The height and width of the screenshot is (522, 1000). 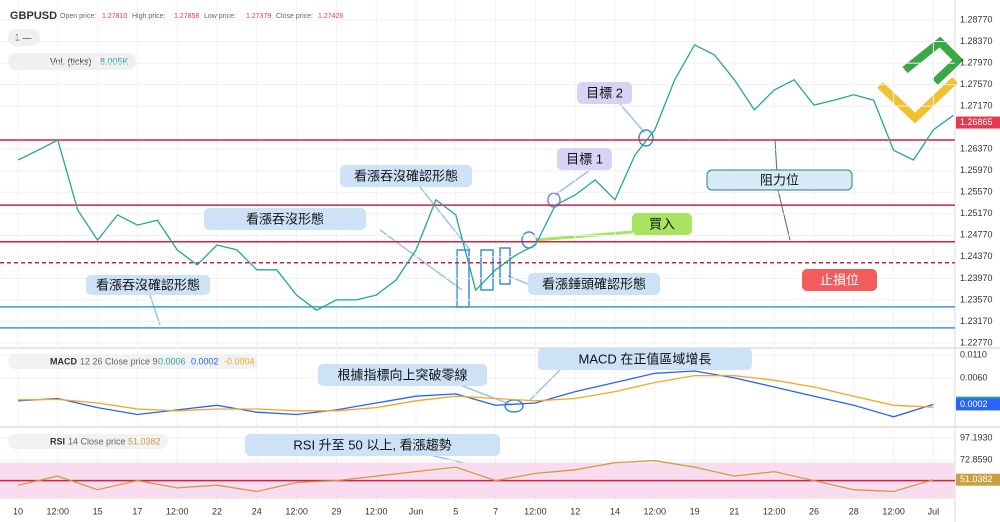 What do you see at coordinates (258, 16) in the screenshot?
I see `stat-value: 1.27379` at bounding box center [258, 16].